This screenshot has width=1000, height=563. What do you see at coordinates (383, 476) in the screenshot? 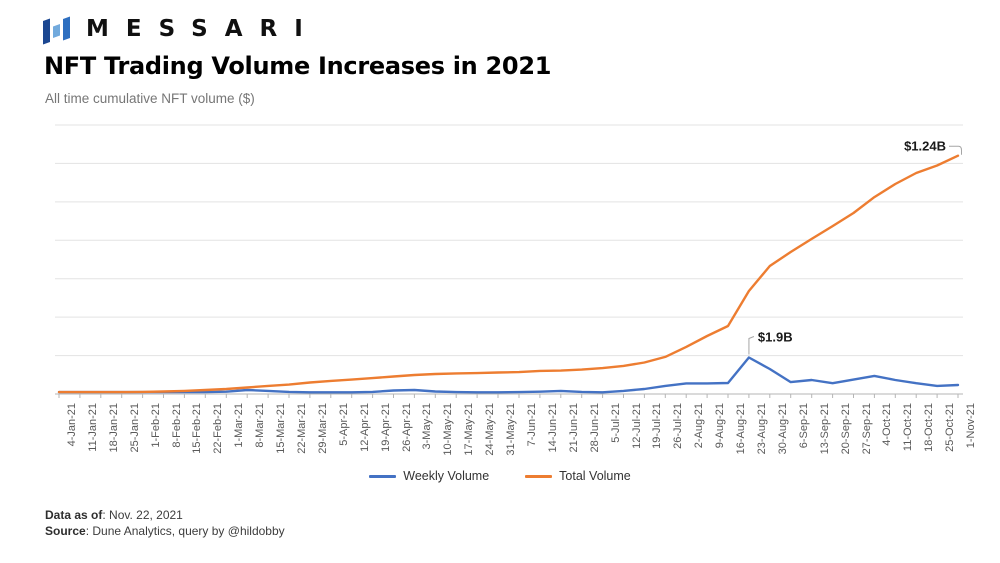
I see `weekly-volume-line-swatch` at bounding box center [383, 476].